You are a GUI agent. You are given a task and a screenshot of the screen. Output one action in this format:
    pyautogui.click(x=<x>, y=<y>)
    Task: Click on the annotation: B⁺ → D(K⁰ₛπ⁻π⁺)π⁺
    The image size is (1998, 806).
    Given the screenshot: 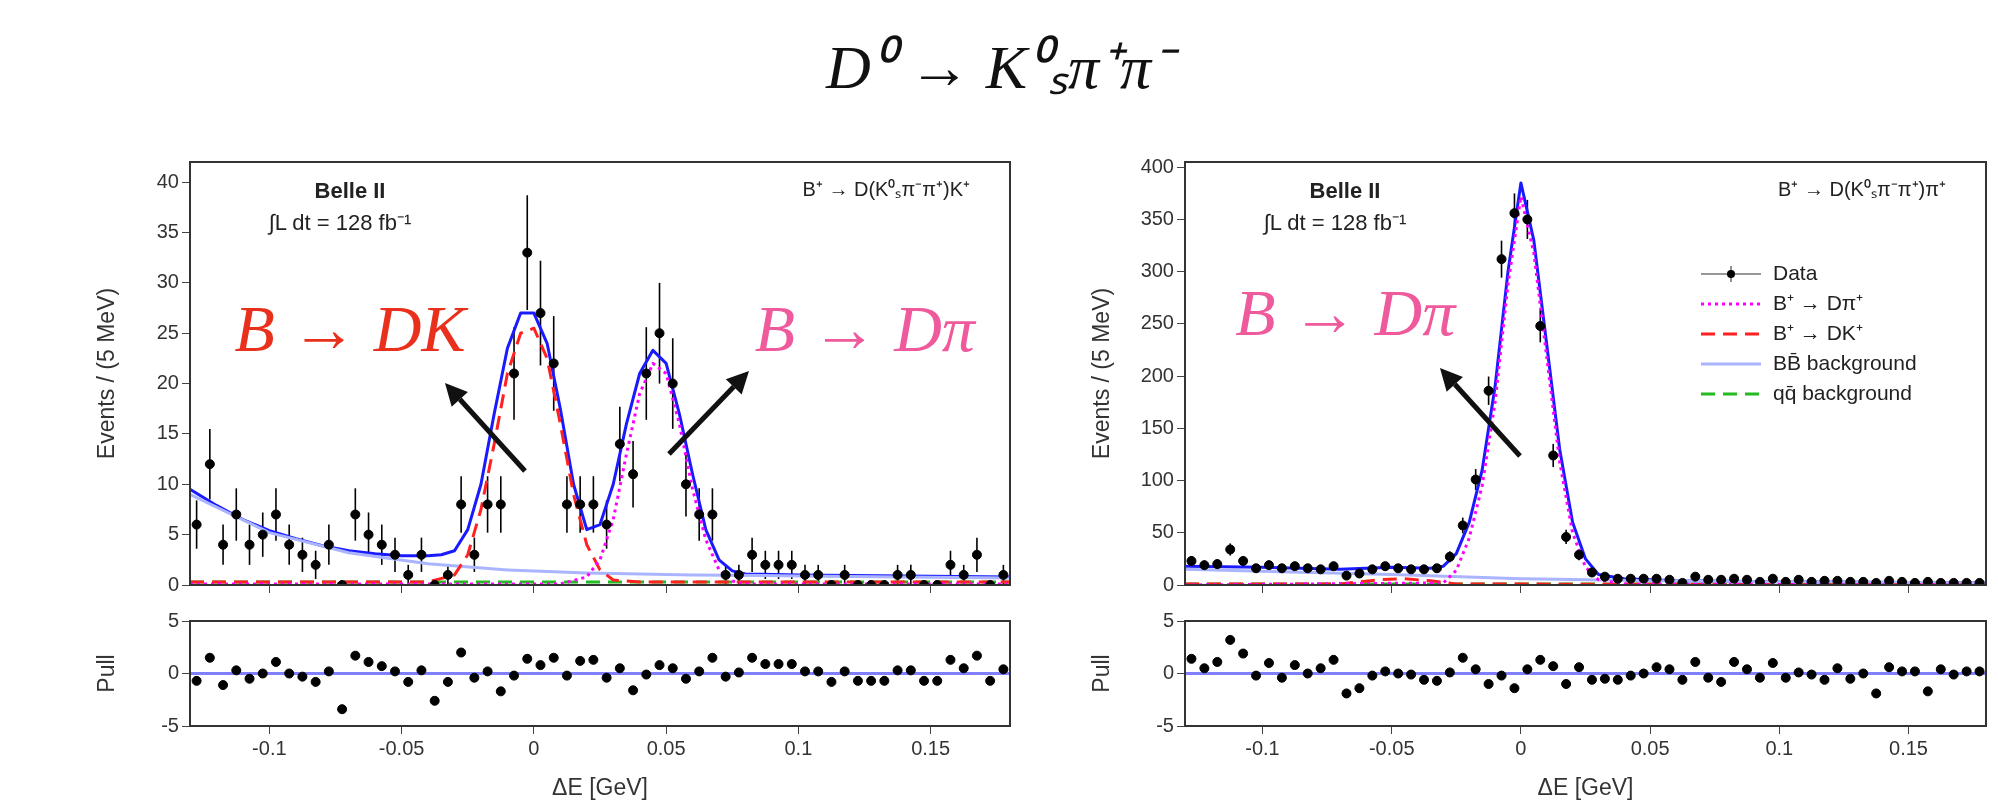 What is the action you would take?
    pyautogui.click(x=1862, y=189)
    